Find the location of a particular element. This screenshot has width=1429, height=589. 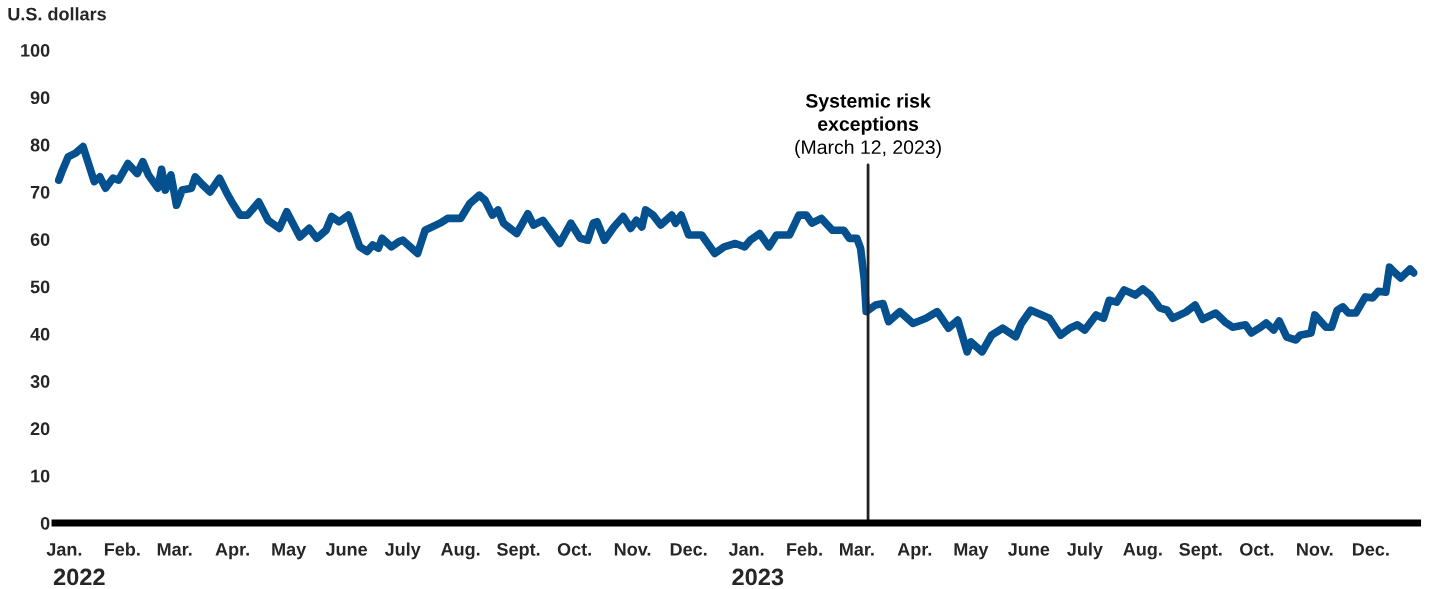

y-tick-label: 0 is located at coordinates (45, 523).